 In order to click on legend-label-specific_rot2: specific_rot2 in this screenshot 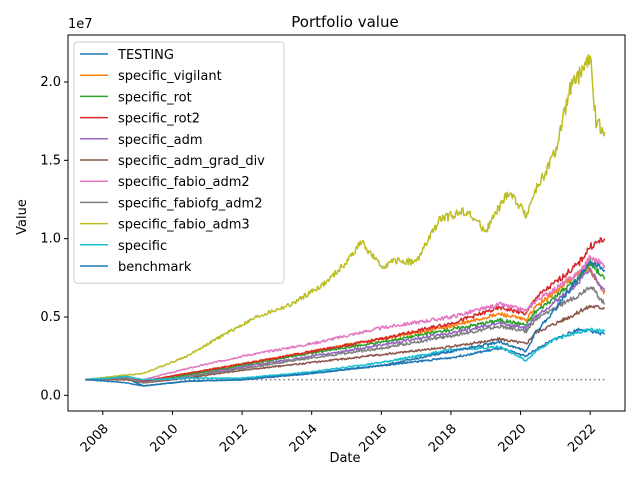, I will do `click(159, 119)`.